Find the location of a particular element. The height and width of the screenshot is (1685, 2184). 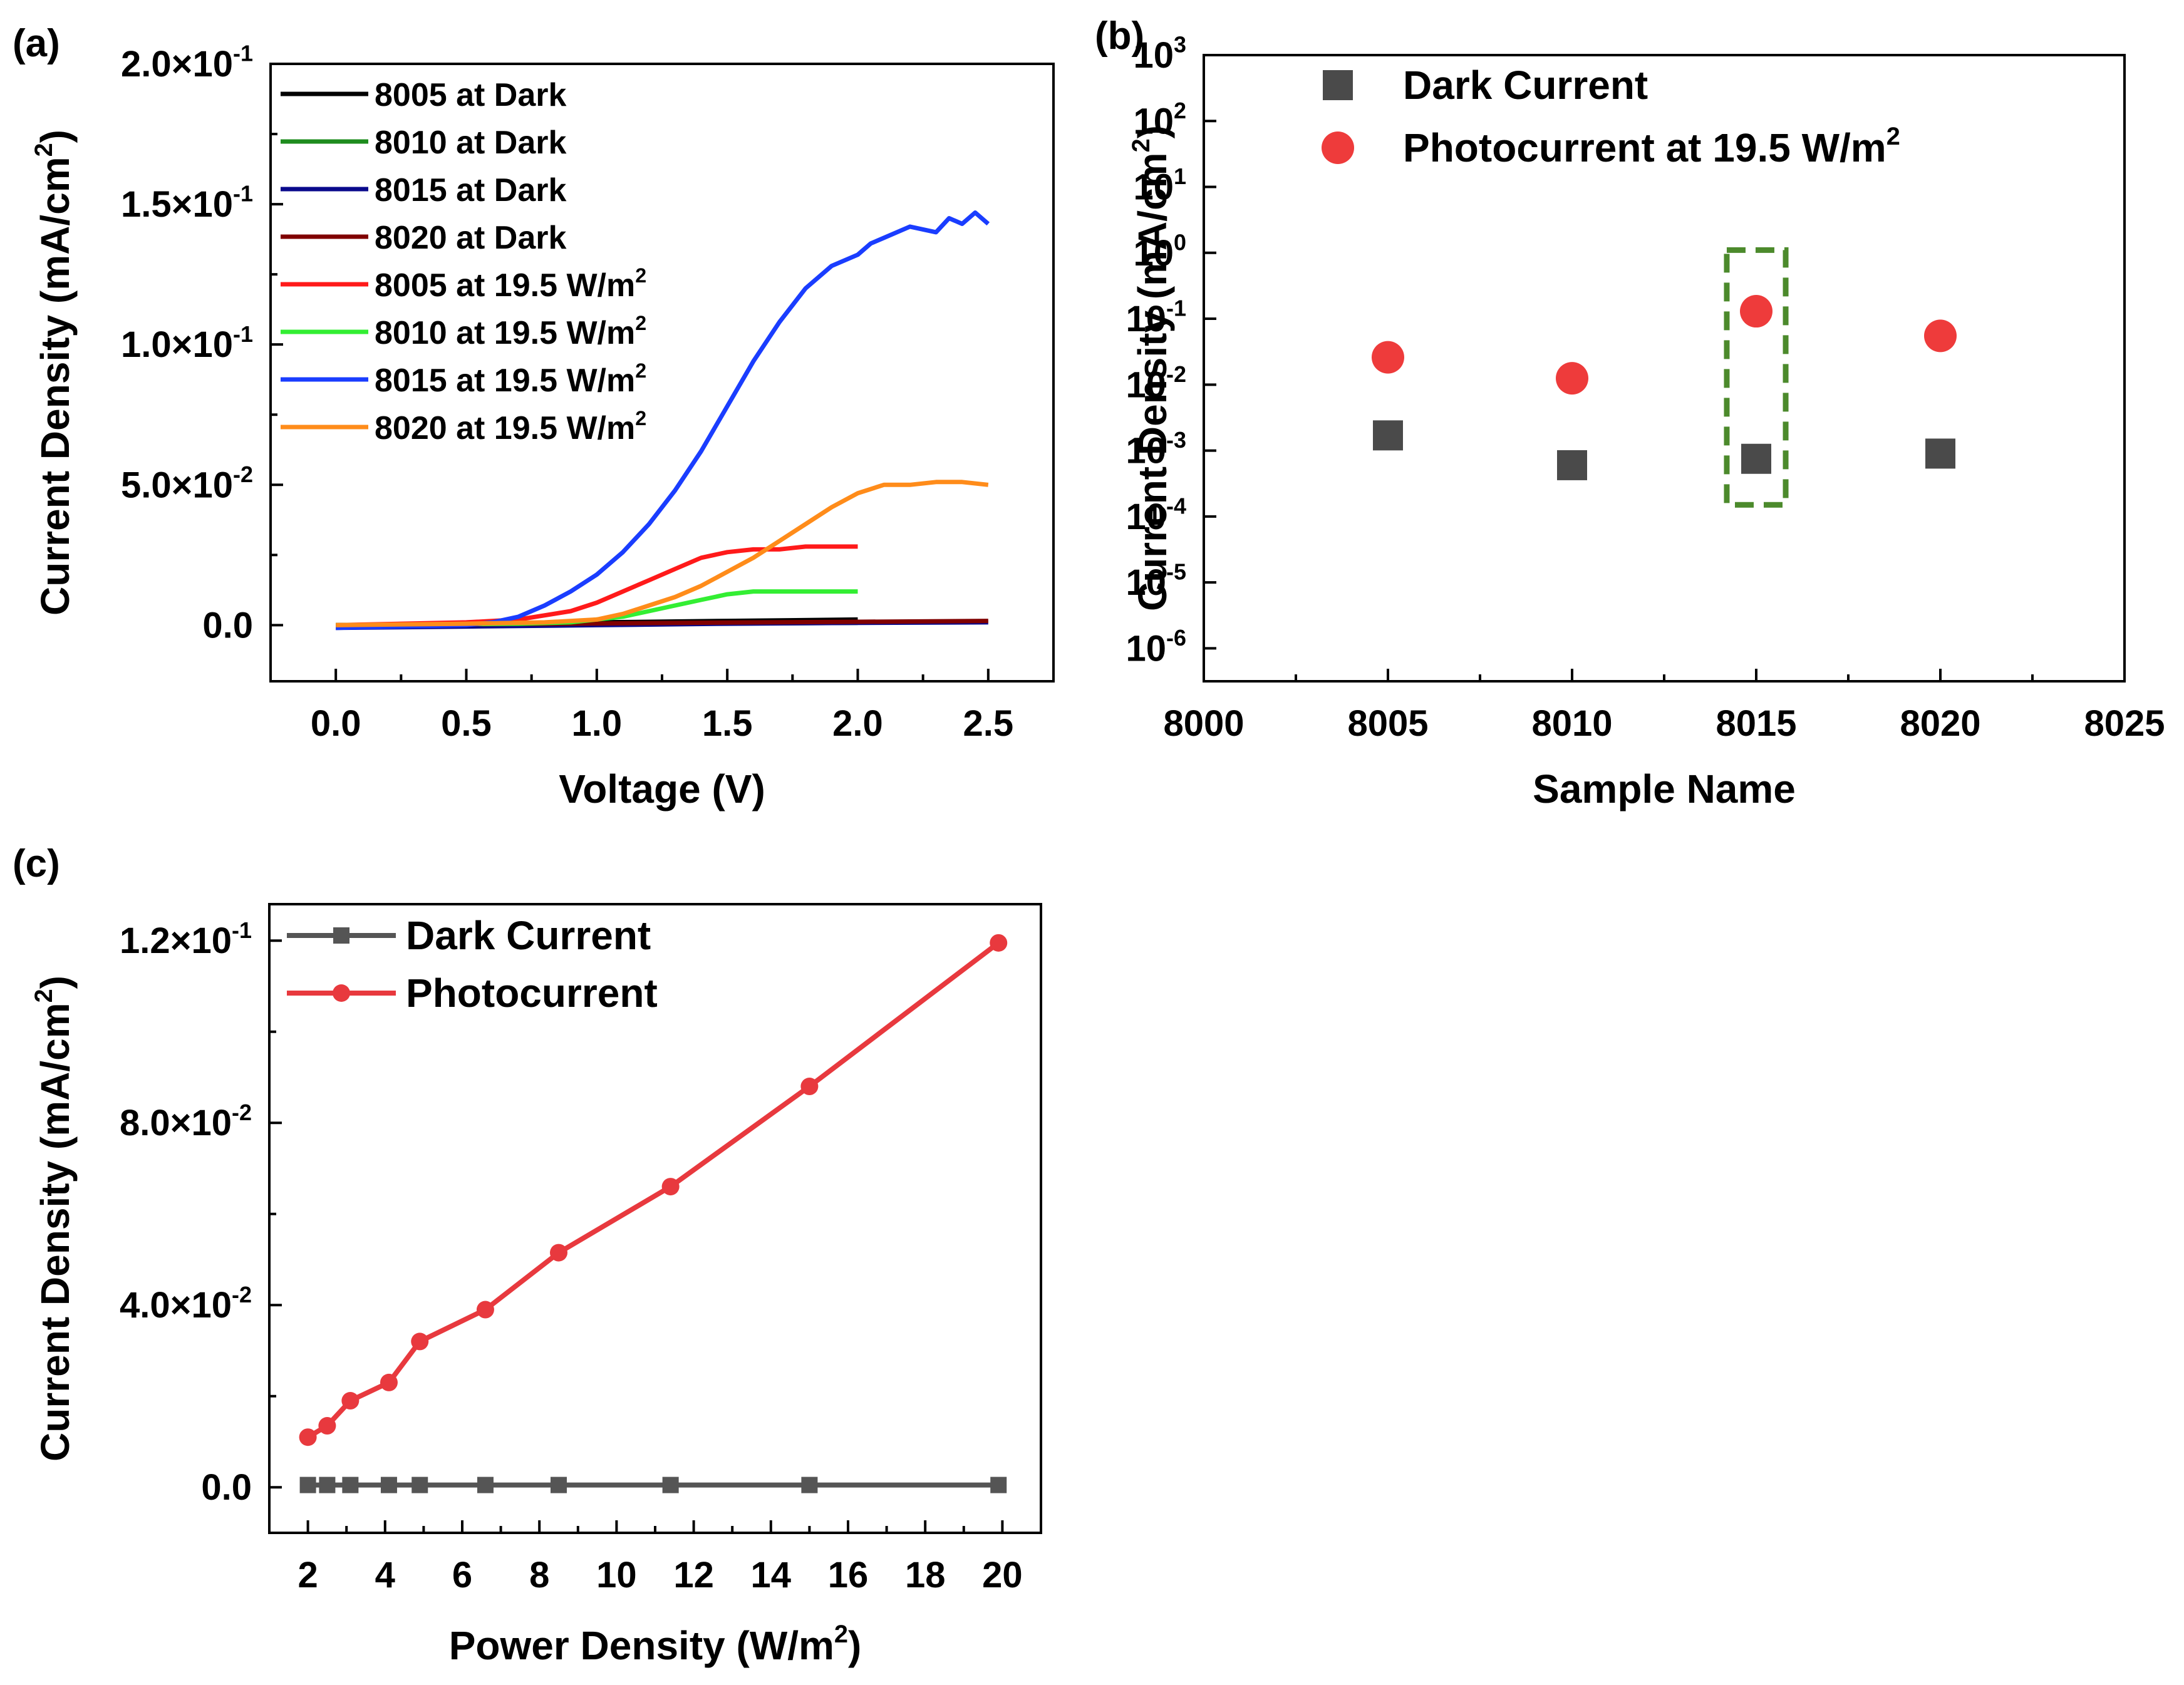

x-tick-label: 1.5 is located at coordinates (728, 724).